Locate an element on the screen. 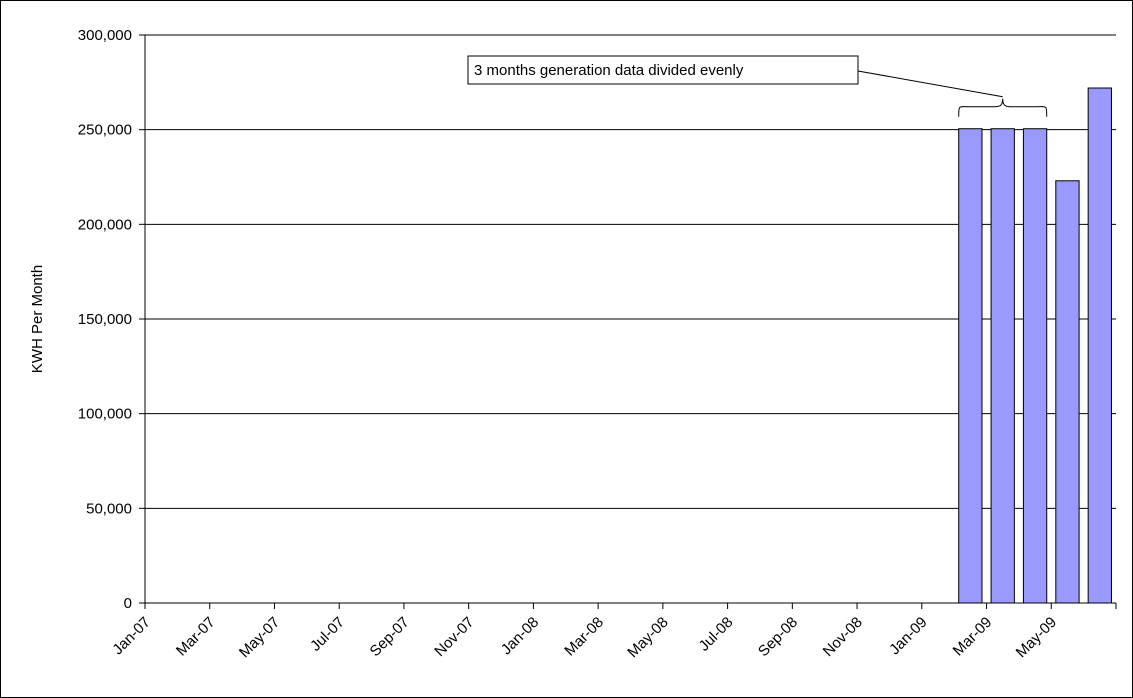  x-tick-label: May-07 is located at coordinates (259, 637).